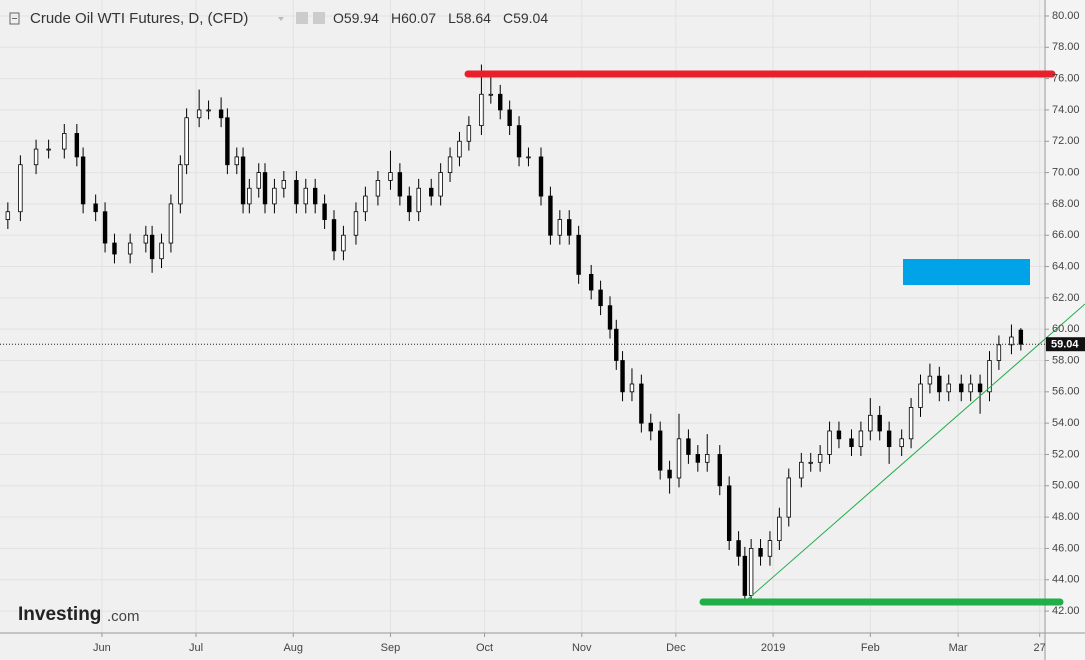  What do you see at coordinates (281, 19) in the screenshot?
I see `dropdown-arrow` at bounding box center [281, 19].